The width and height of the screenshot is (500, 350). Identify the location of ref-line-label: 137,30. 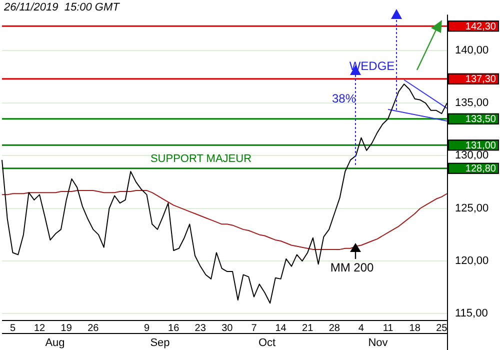
(480, 80).